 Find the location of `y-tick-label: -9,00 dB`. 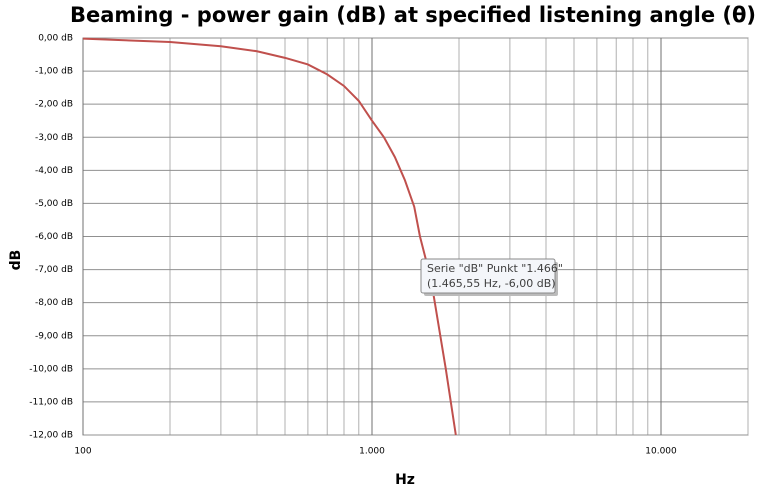

y-tick-label: -9,00 dB is located at coordinates (54, 336).